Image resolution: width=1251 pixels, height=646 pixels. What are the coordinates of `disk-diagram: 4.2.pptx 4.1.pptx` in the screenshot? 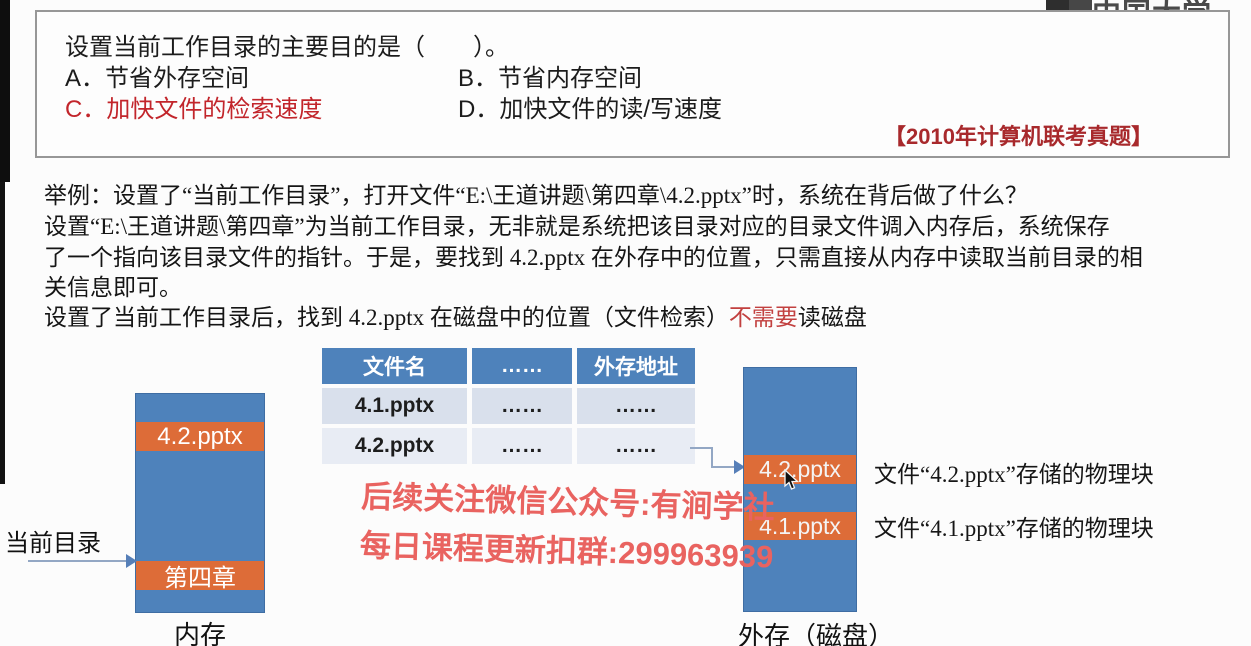 It's located at (800, 489).